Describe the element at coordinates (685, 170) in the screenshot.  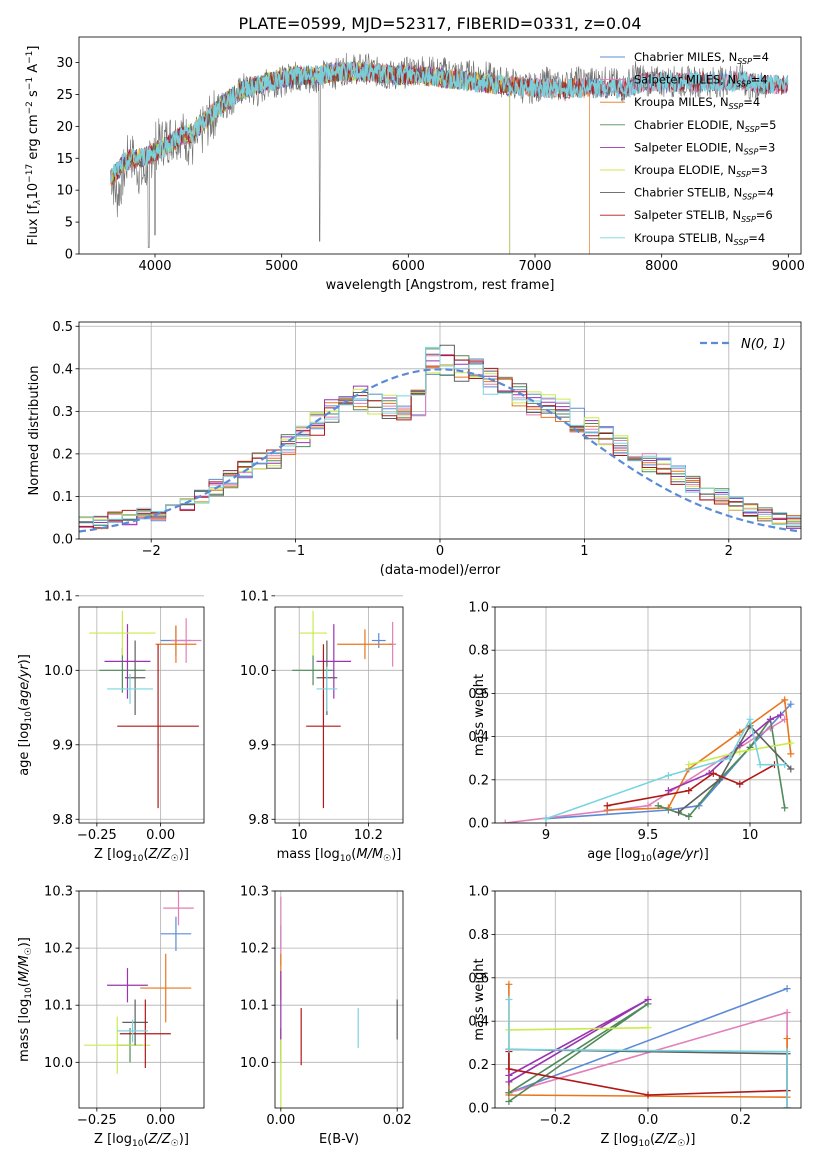
I see `label-part: Kroupa ELODIE, N` at that location.